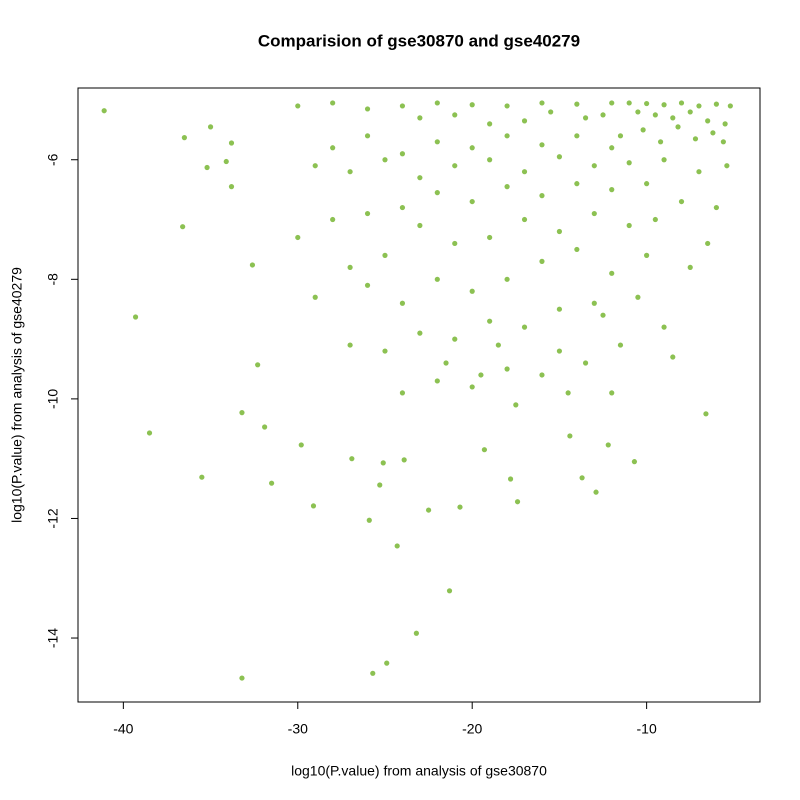  I want to click on x-tick-label: -20, so click(472, 729).